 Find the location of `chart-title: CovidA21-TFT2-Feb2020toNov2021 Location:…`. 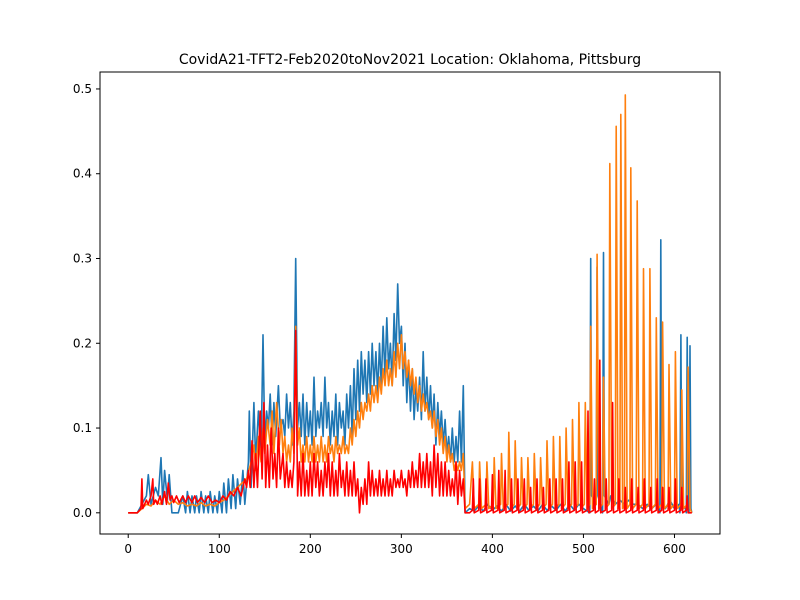

chart-title: CovidA21-TFT2-Feb2020toNov2021 Location:… is located at coordinates (410, 60).